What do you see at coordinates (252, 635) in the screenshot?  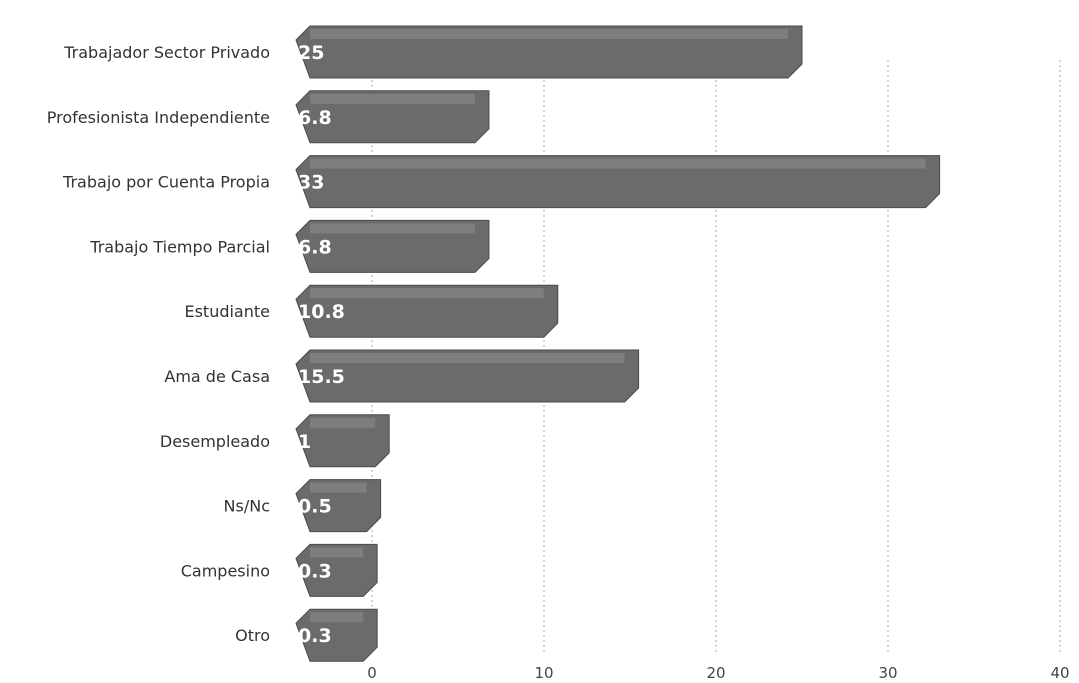 I see `category-label: Otro` at bounding box center [252, 635].